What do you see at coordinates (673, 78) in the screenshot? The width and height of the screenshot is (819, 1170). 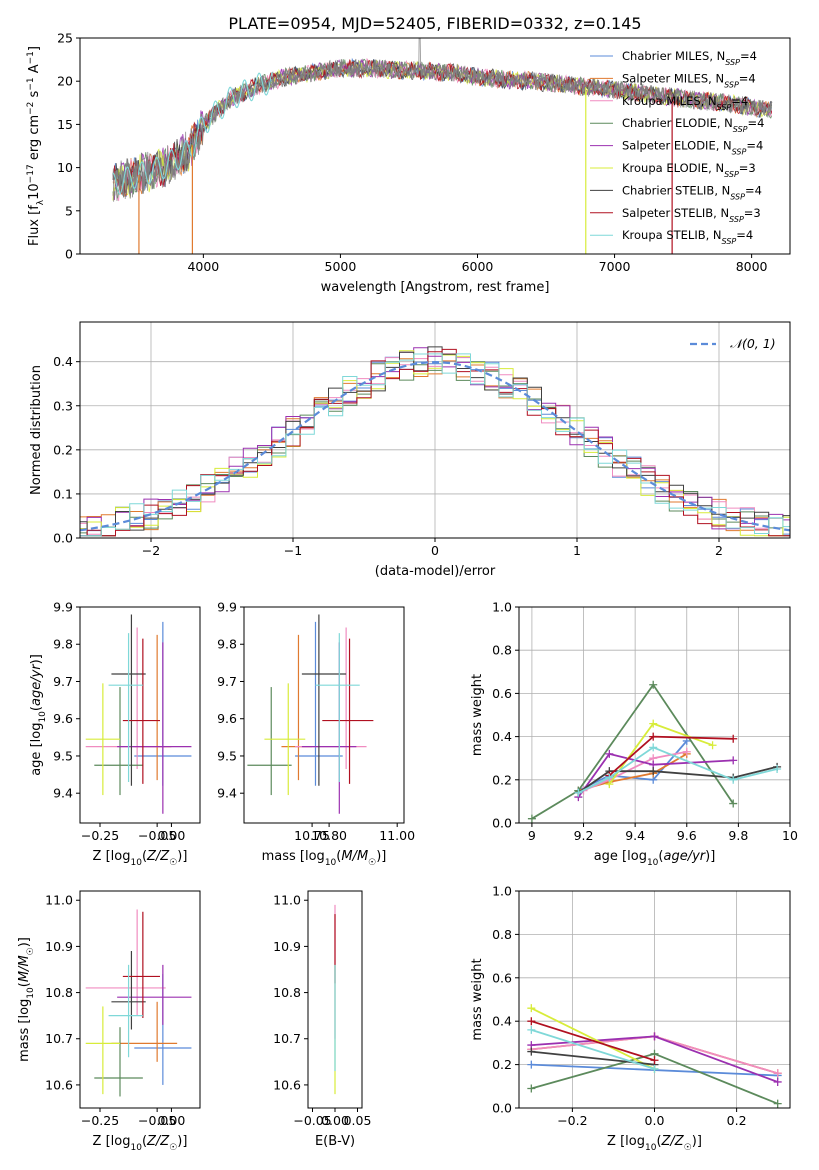 I see `spectrum-legend-model: Salpeter MILES, N` at bounding box center [673, 78].